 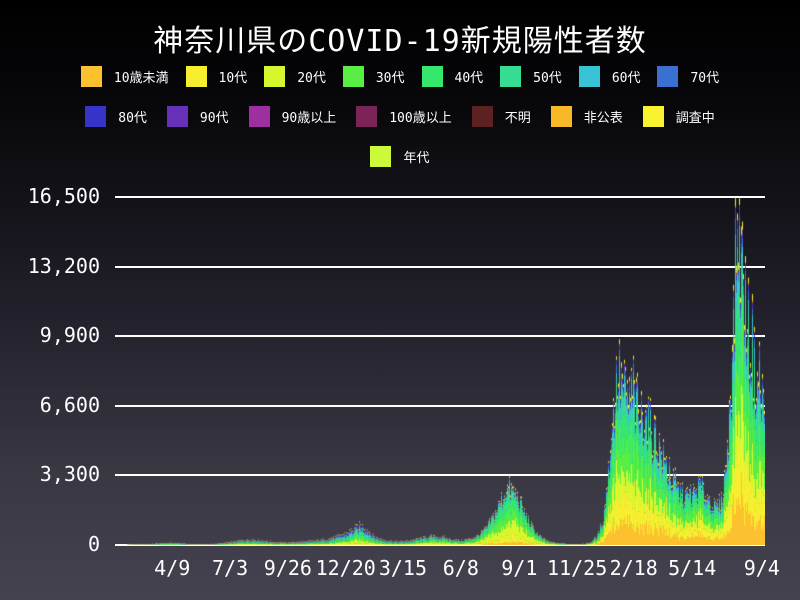 I want to click on legend-row-3: 年代, so click(x=400, y=156).